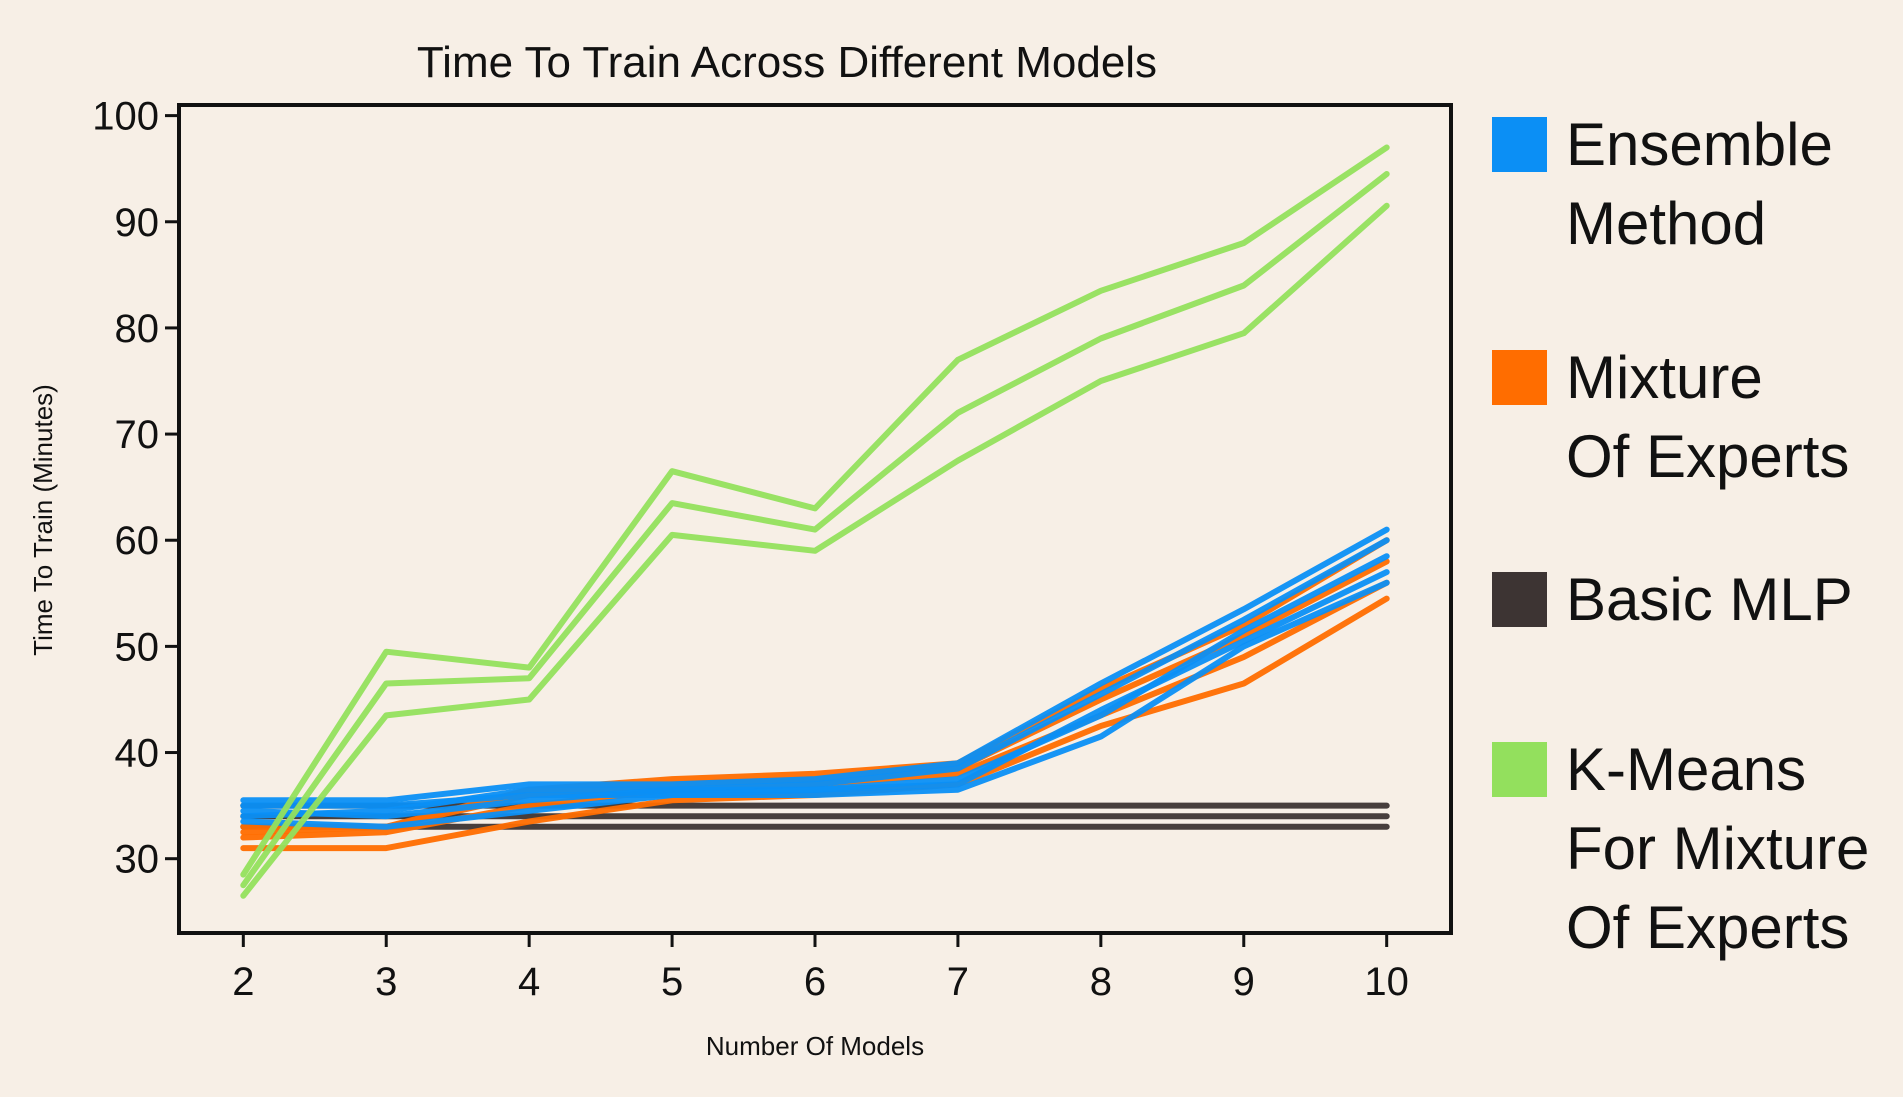 The height and width of the screenshot is (1097, 1903). What do you see at coordinates (1717, 848) in the screenshot?
I see `legend-label: For Mixture` at bounding box center [1717, 848].